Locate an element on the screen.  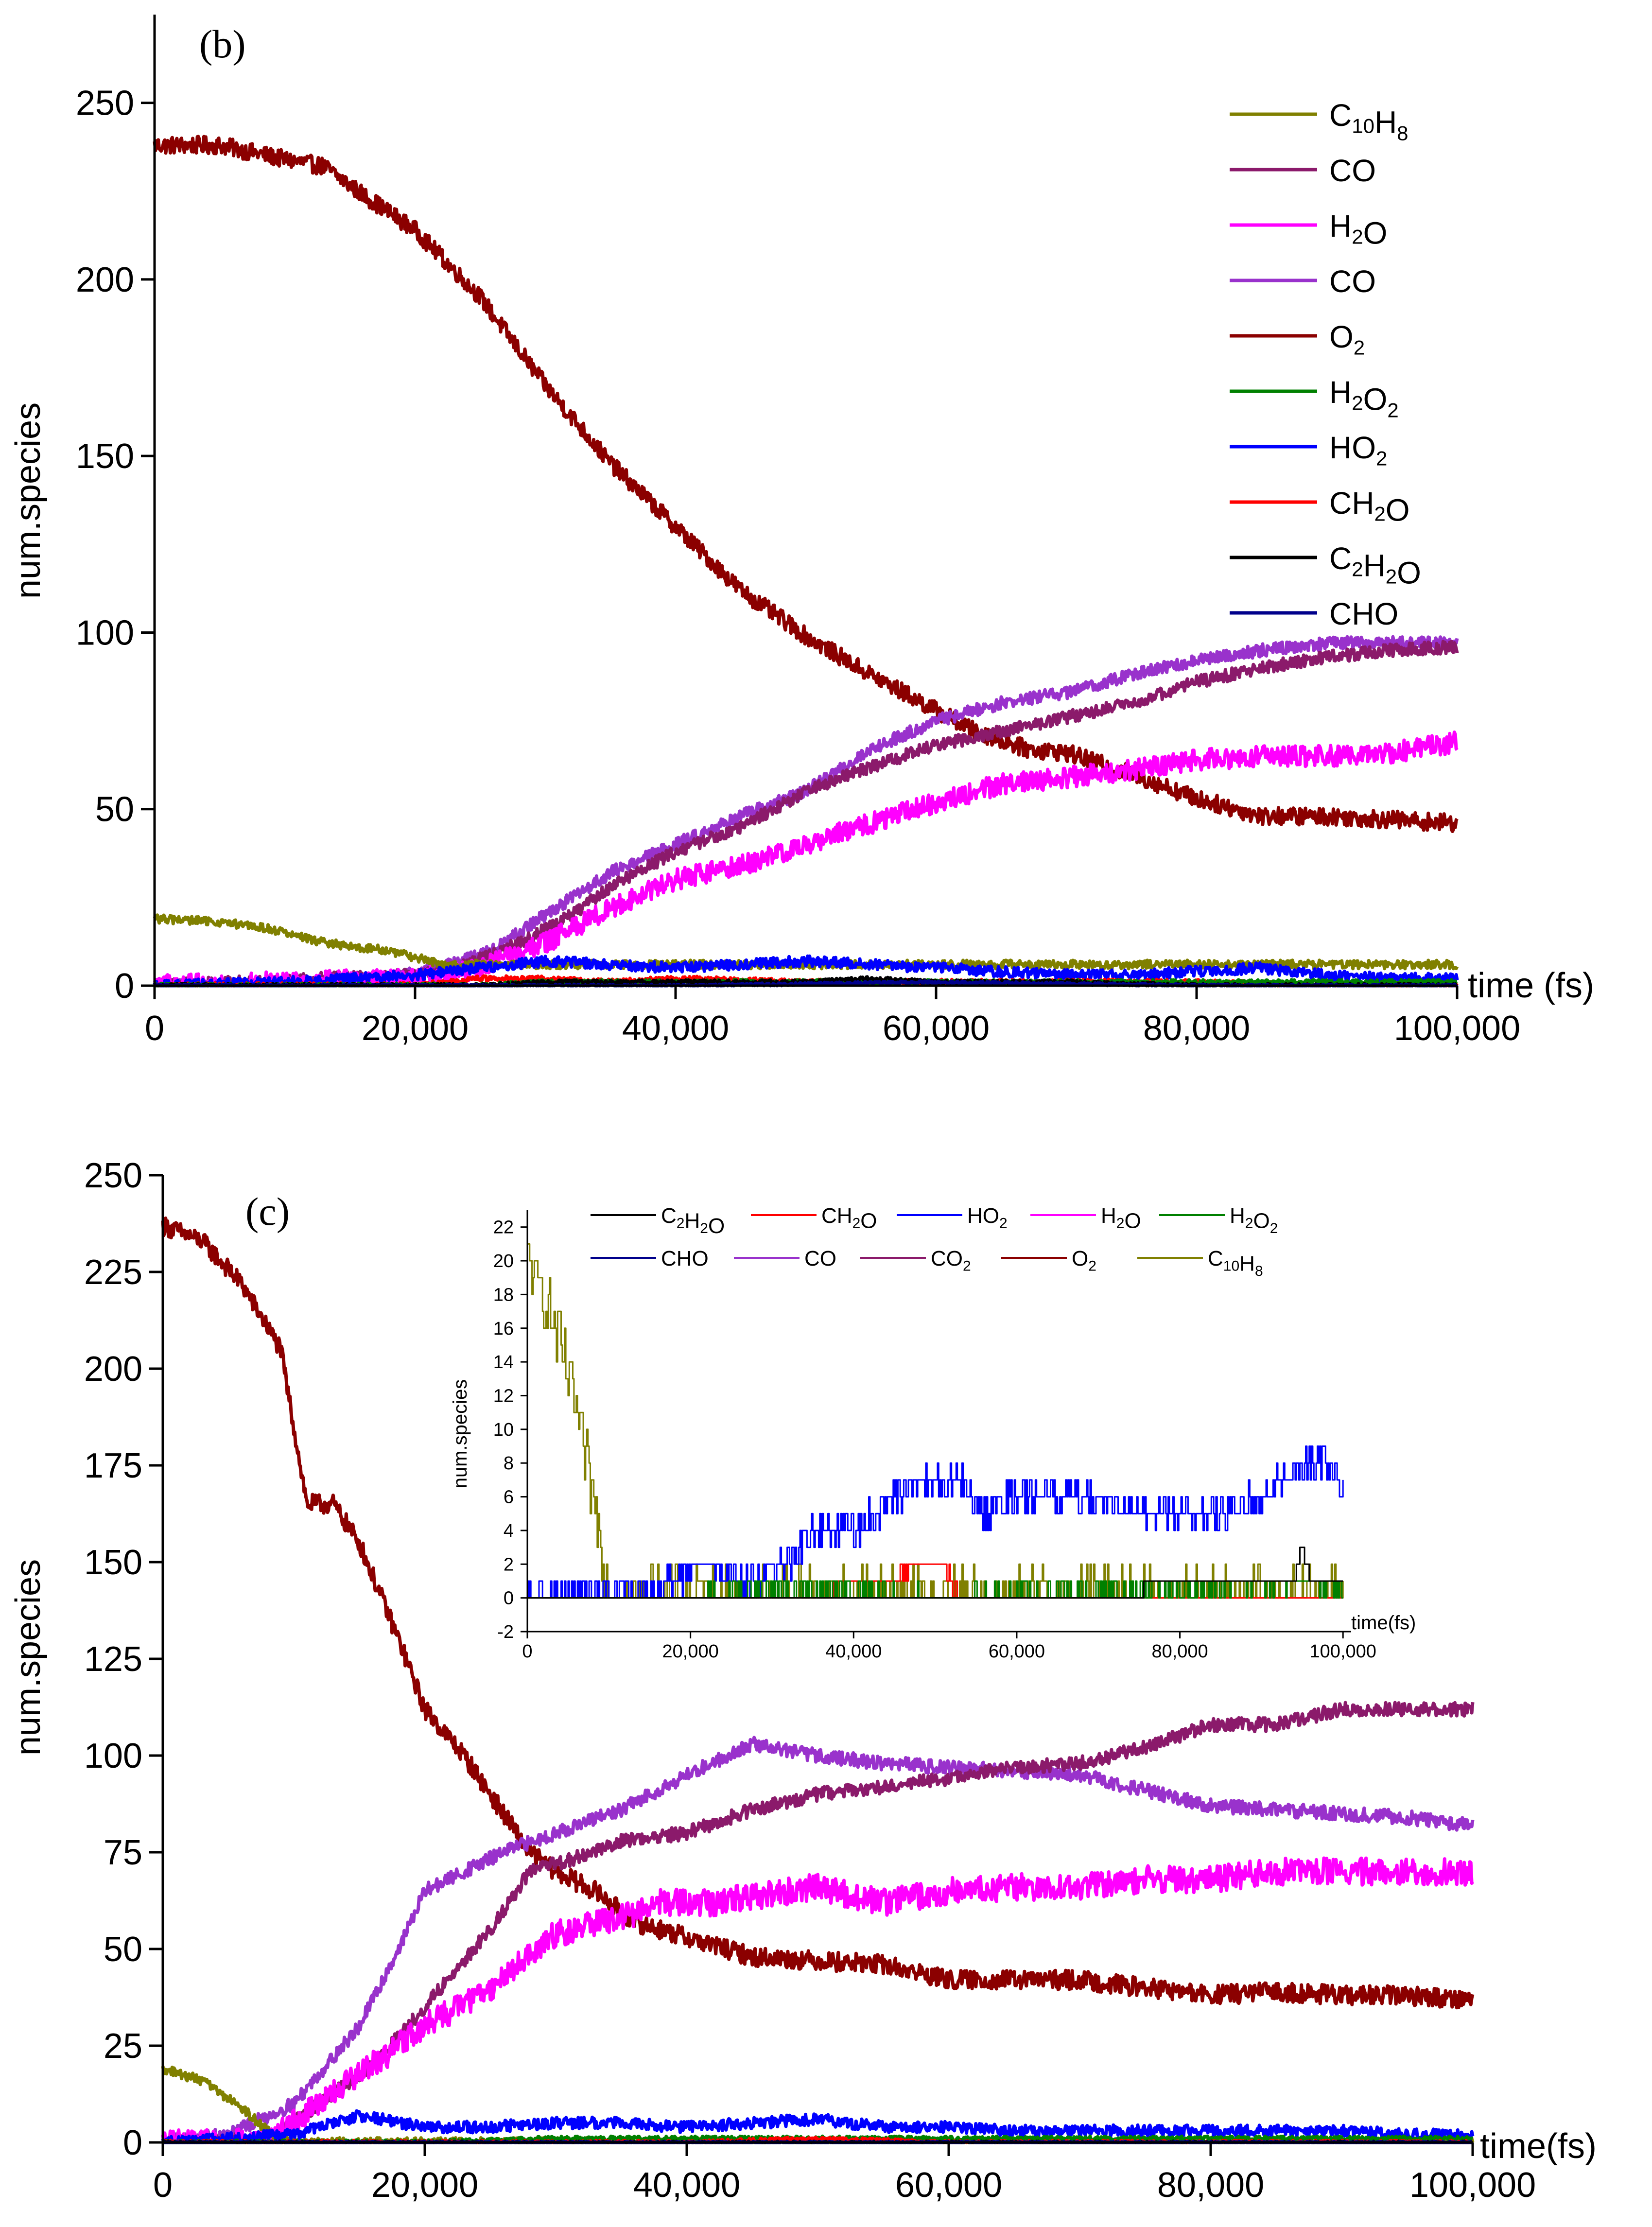
x-tick-label-c-0: 0 is located at coordinates (163, 2185).